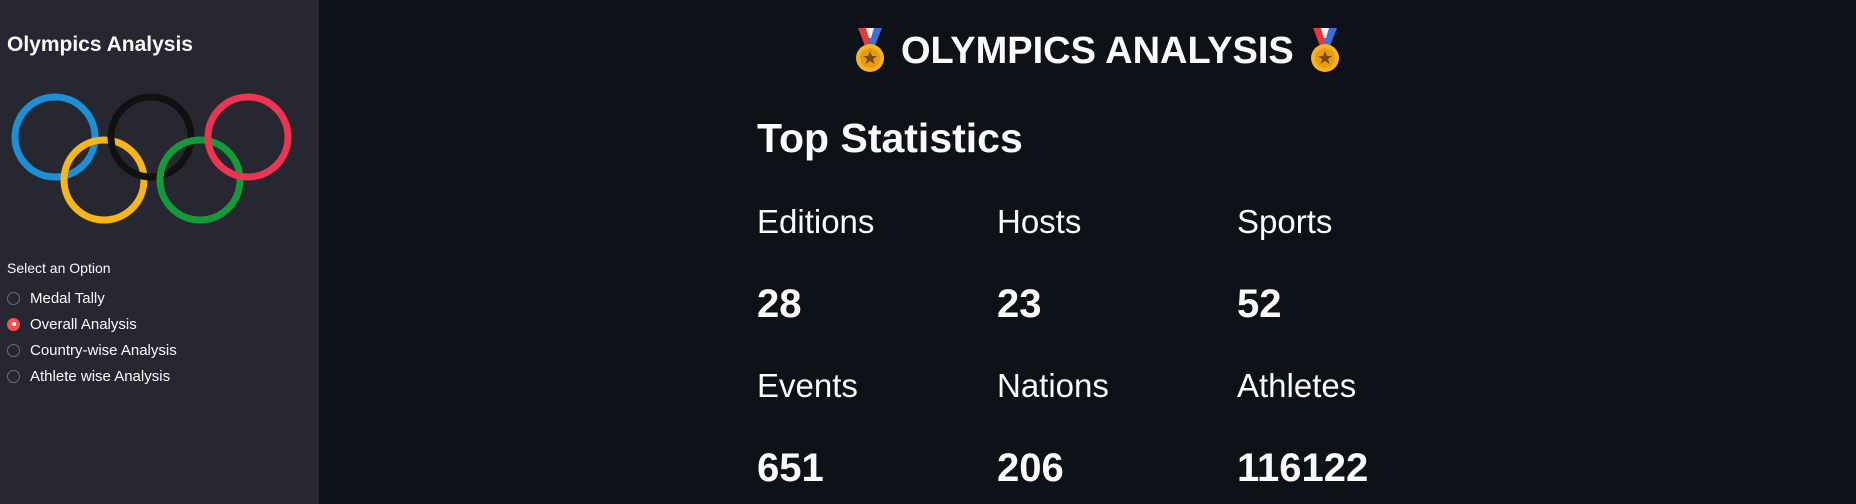  I want to click on stat-value: 28, so click(779, 304).